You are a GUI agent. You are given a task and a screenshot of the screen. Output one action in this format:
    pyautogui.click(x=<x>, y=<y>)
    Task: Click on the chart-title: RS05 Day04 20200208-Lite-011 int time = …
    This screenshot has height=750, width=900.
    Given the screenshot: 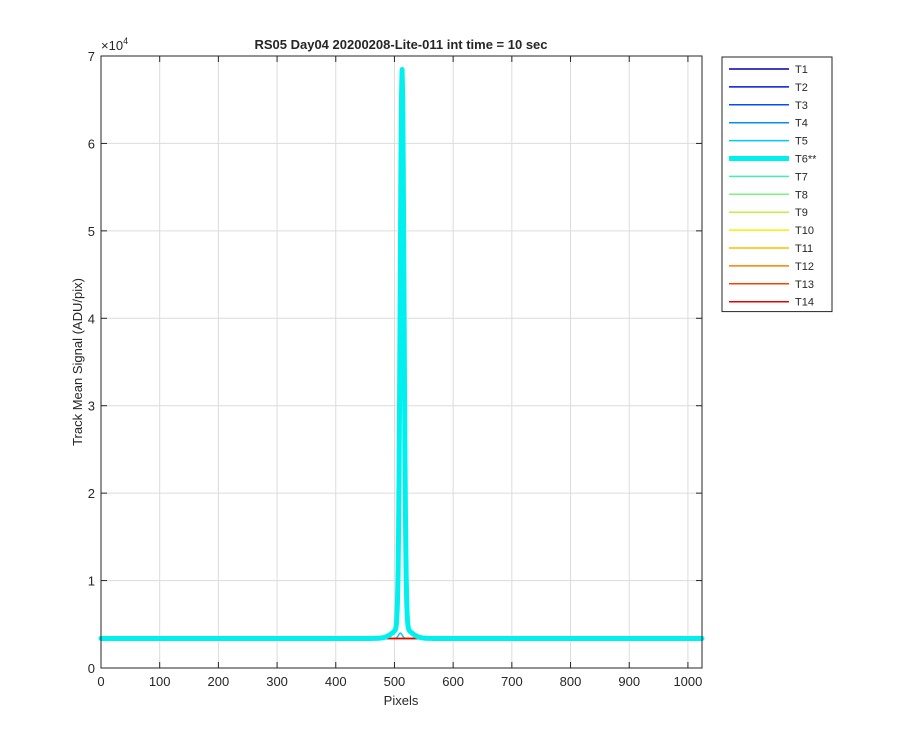 What is the action you would take?
    pyautogui.click(x=400, y=44)
    